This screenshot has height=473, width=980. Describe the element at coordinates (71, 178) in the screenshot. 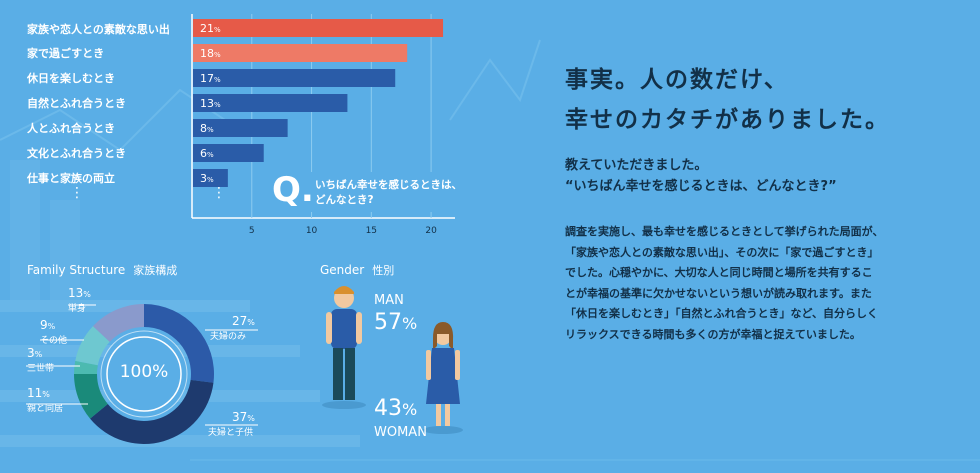

I see `bar-category-label: 仕事と家族の両立` at that location.